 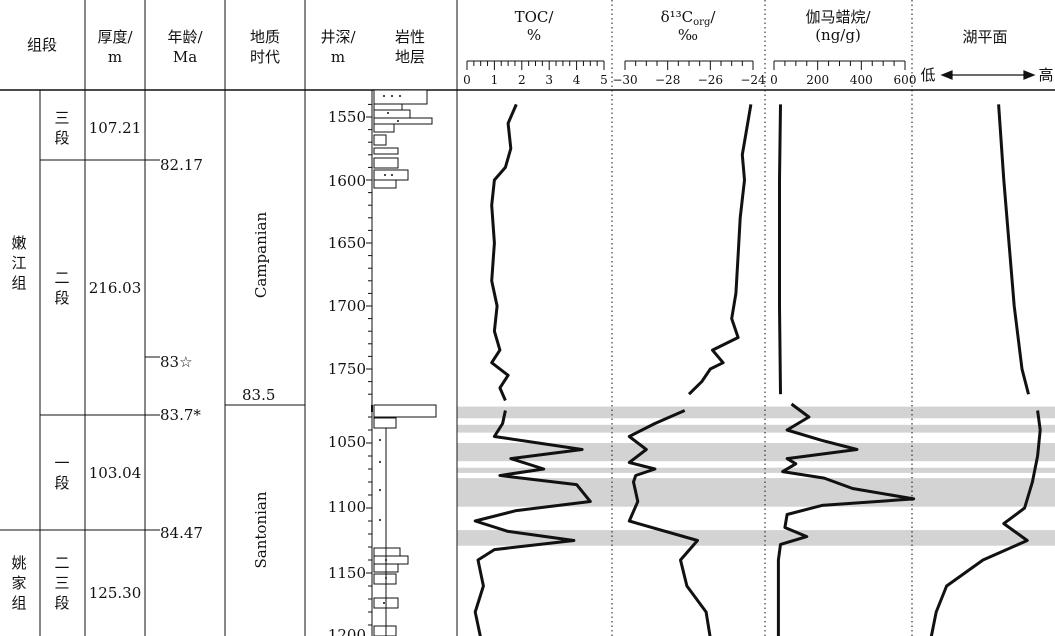 What do you see at coordinates (838, 17) in the screenshot?
I see `header-gammacerane-line1: 伽马蜡烷/` at bounding box center [838, 17].